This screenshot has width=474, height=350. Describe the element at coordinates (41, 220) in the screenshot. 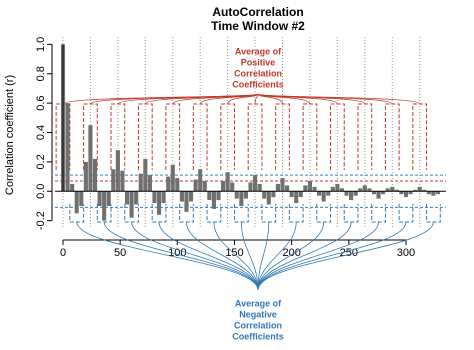

I see `y-tick-label: -0.2` at that location.